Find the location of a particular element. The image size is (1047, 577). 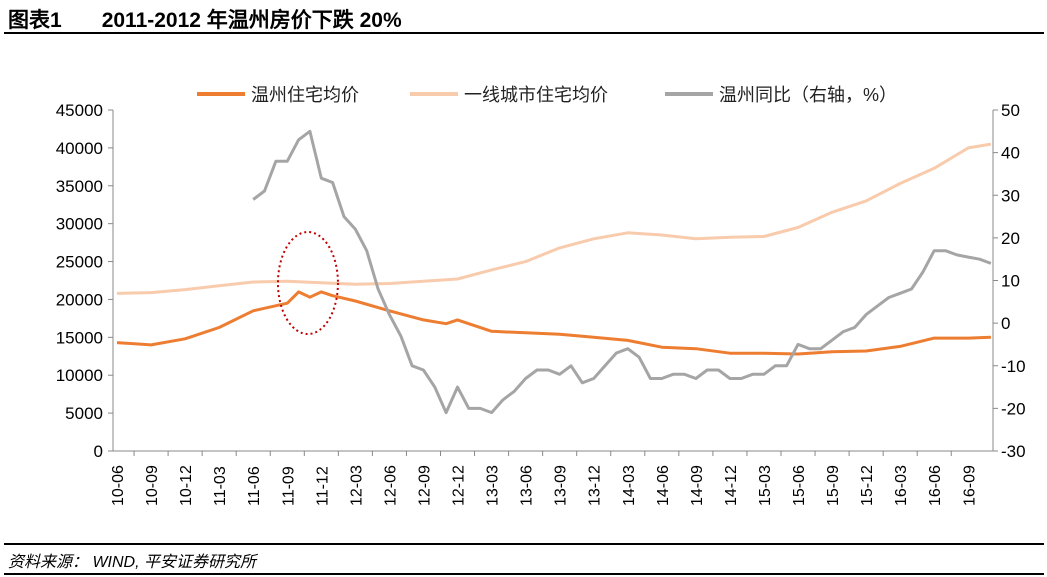

x-tick-label: 11-09 is located at coordinates (288, 486).